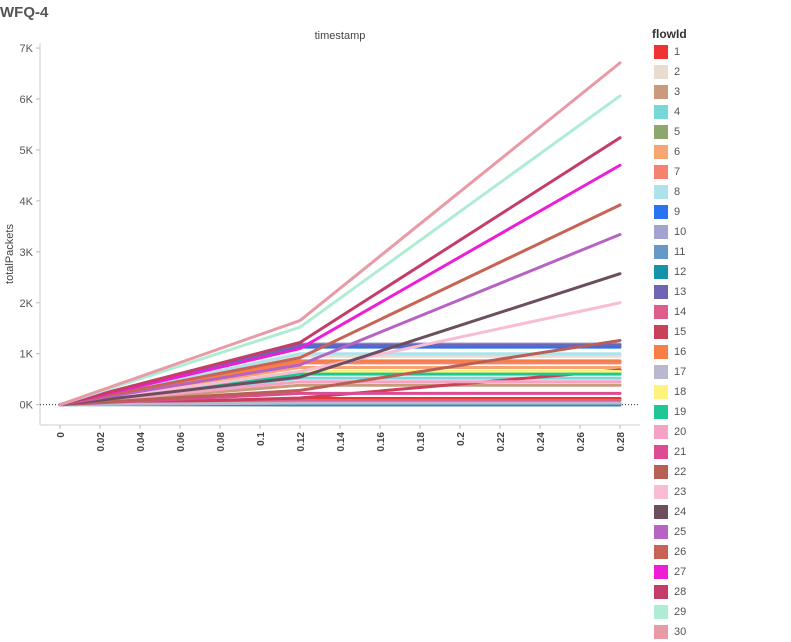  What do you see at coordinates (581, 442) in the screenshot?
I see `x-tick-label: 0.26` at bounding box center [581, 442].